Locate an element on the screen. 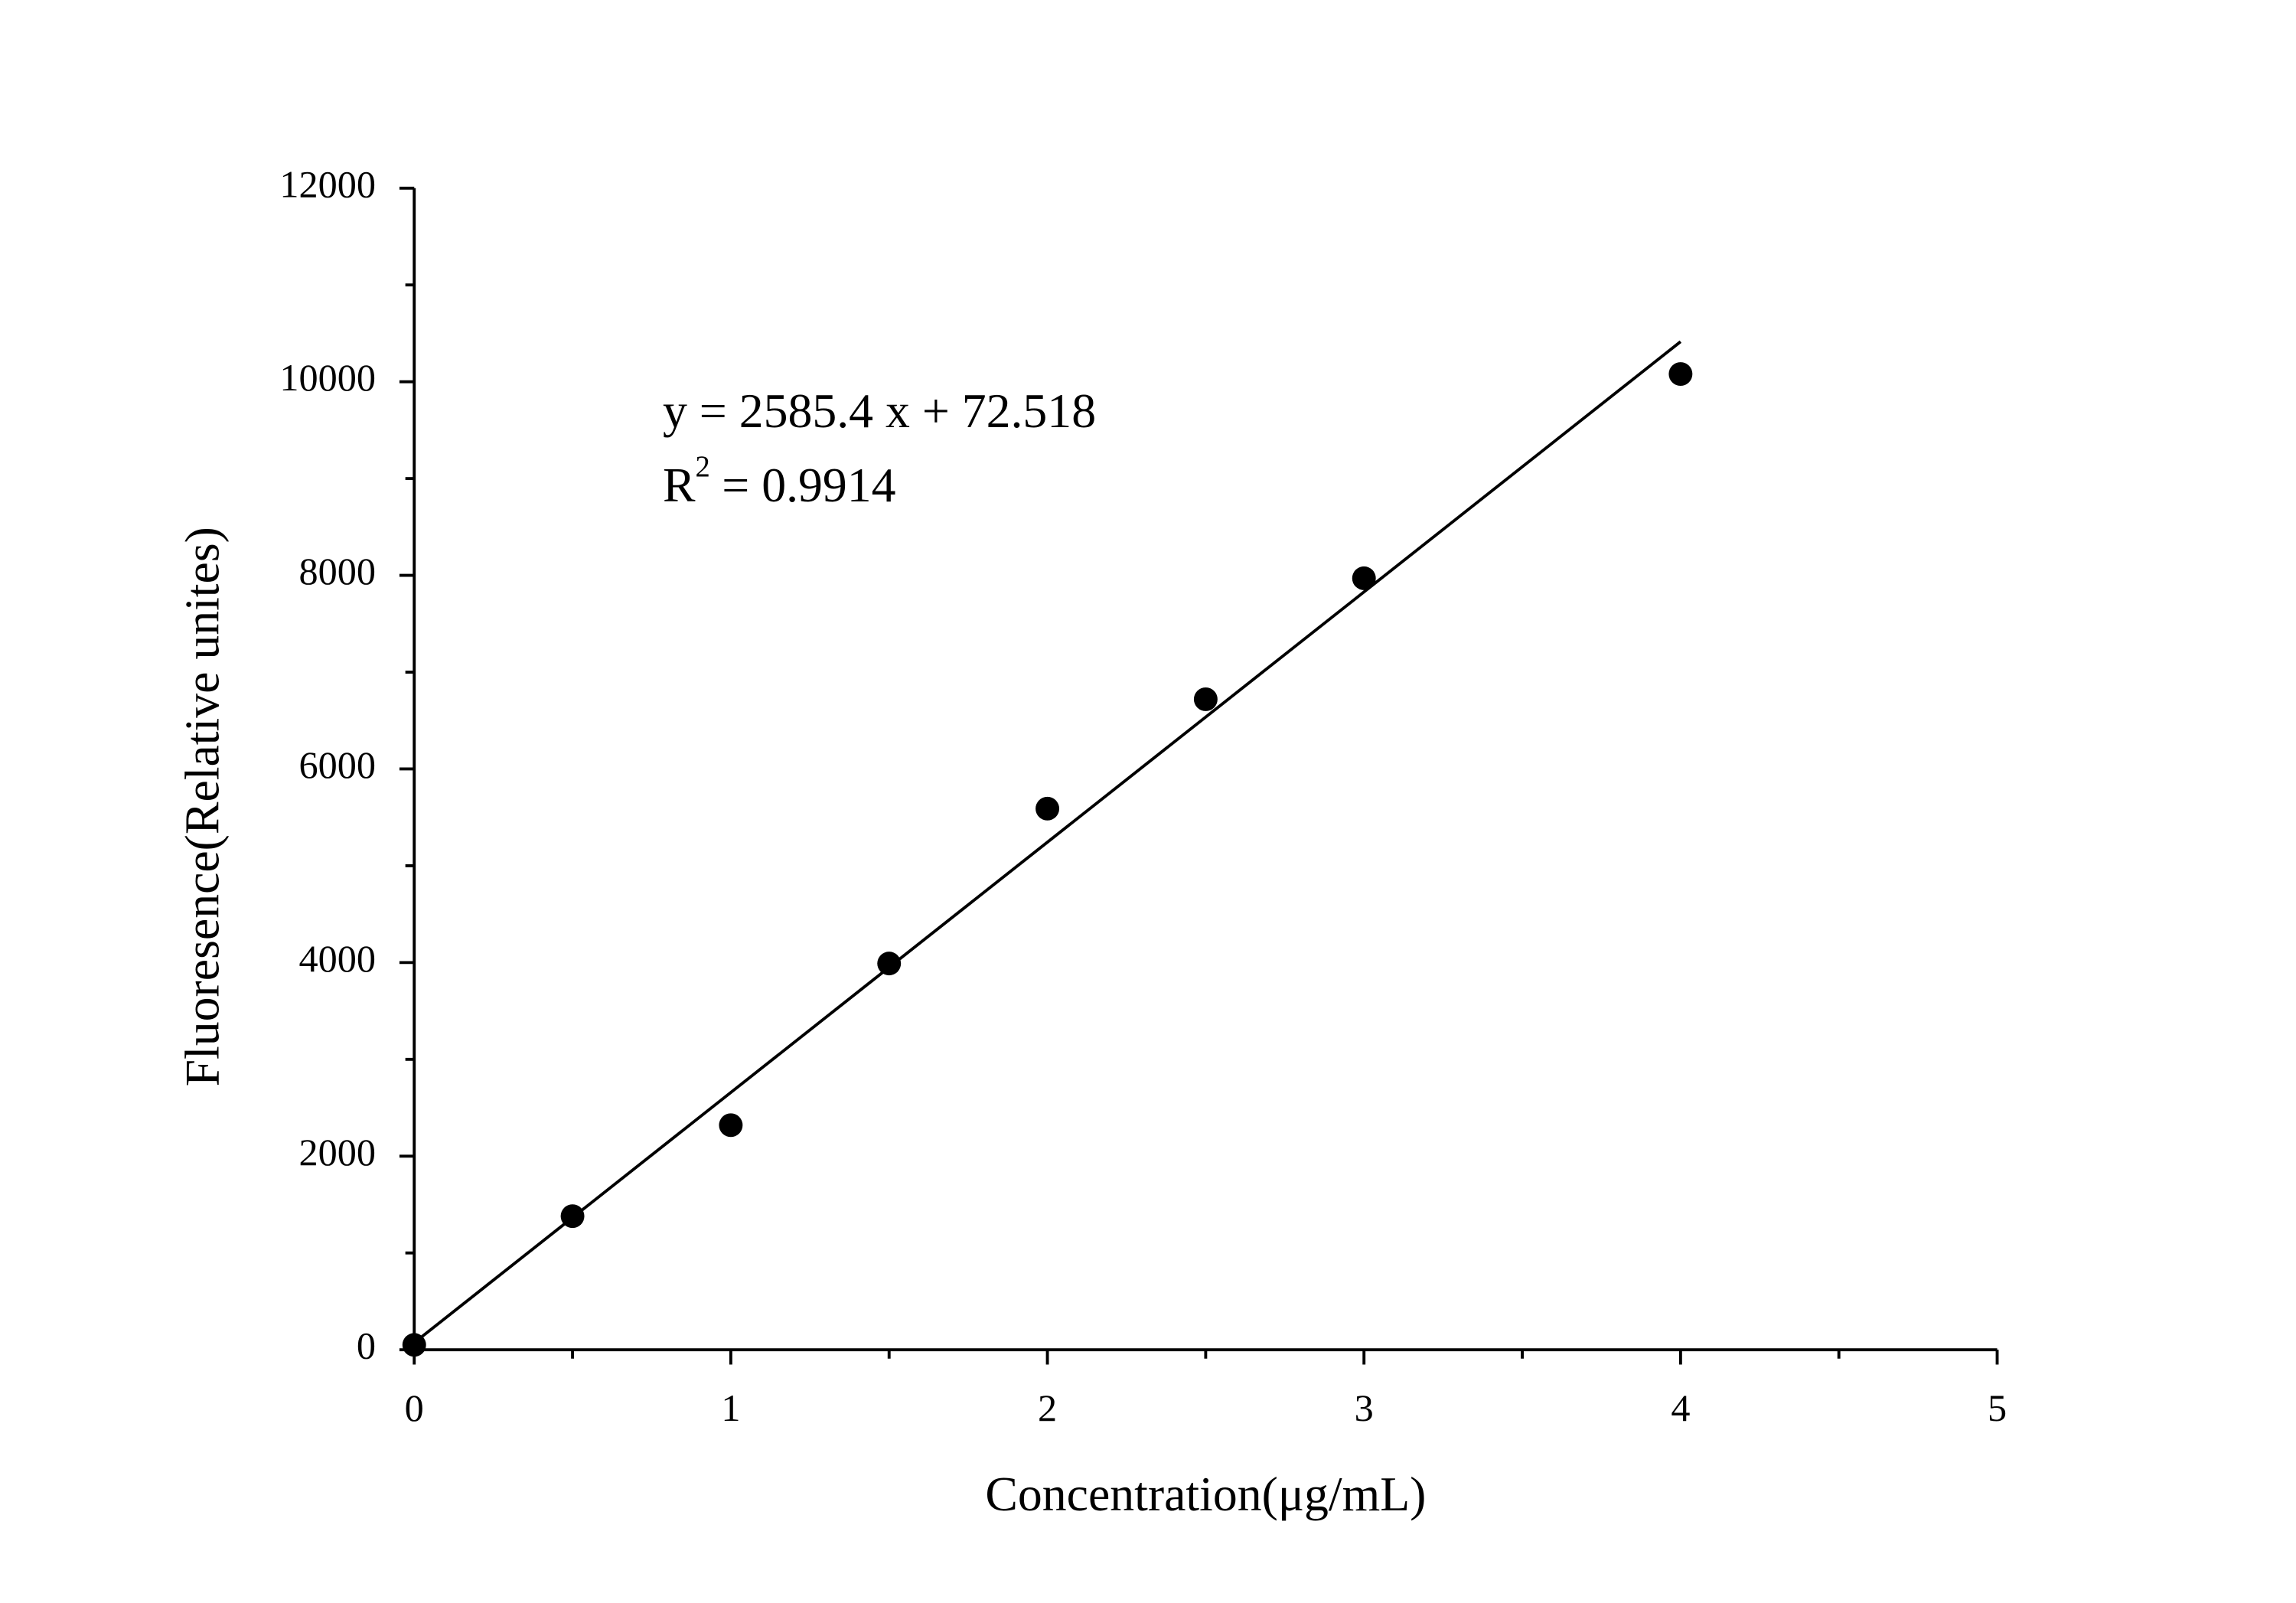  y-tick-label: 12000 is located at coordinates (327, 183).